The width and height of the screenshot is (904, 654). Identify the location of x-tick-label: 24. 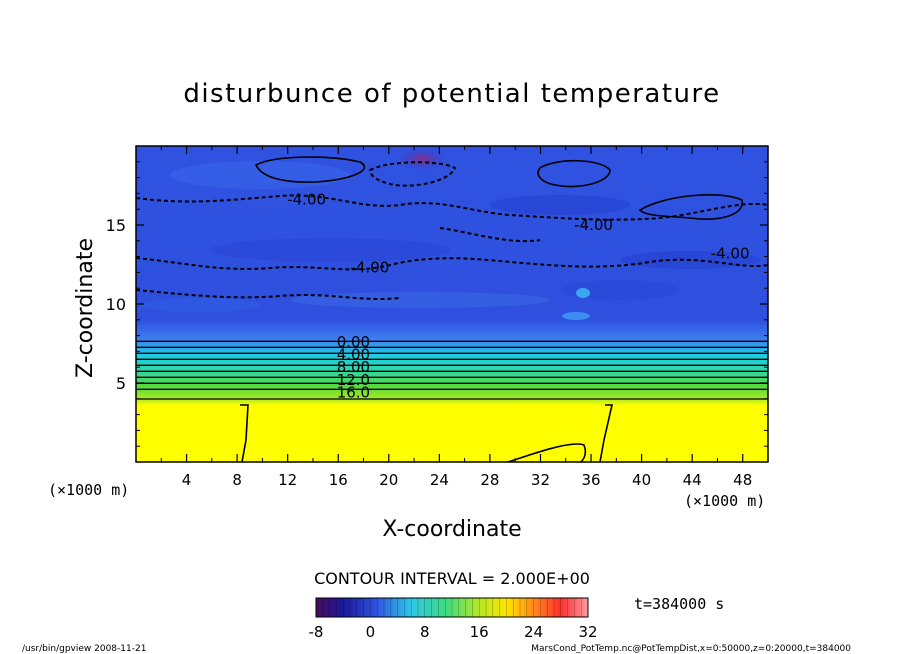
(439, 480).